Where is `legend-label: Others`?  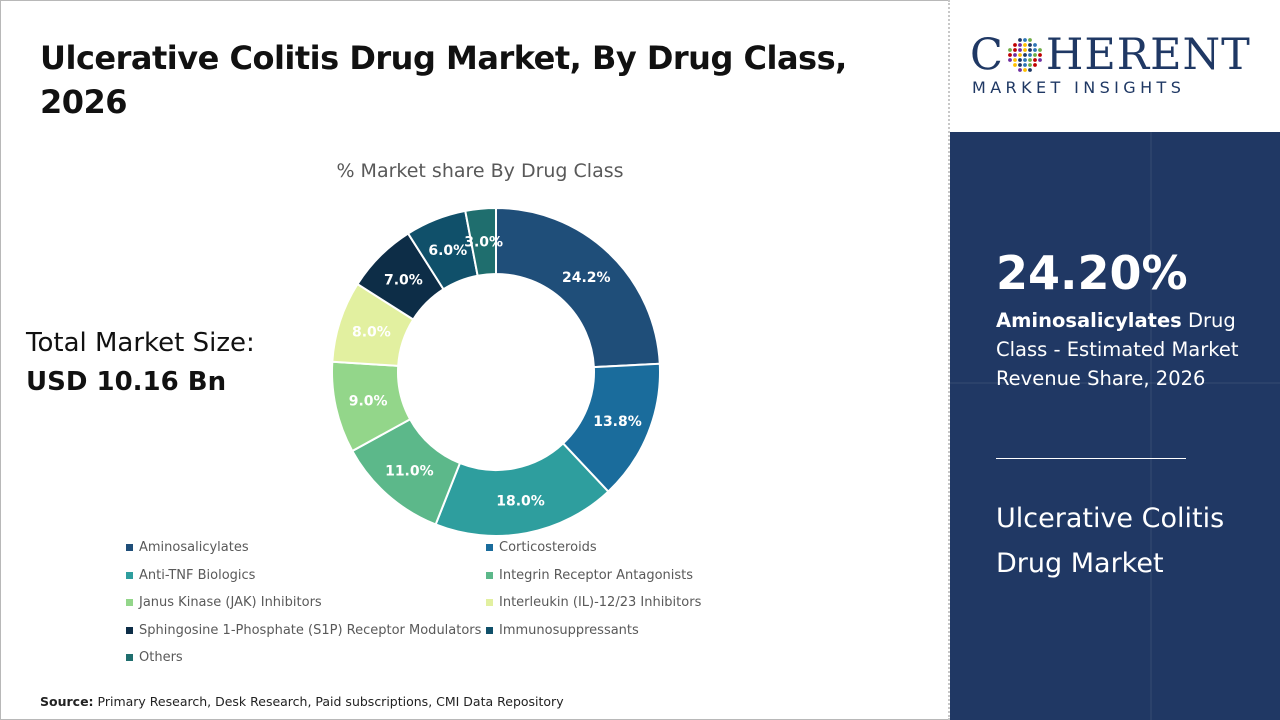 legend-label: Others is located at coordinates (161, 657).